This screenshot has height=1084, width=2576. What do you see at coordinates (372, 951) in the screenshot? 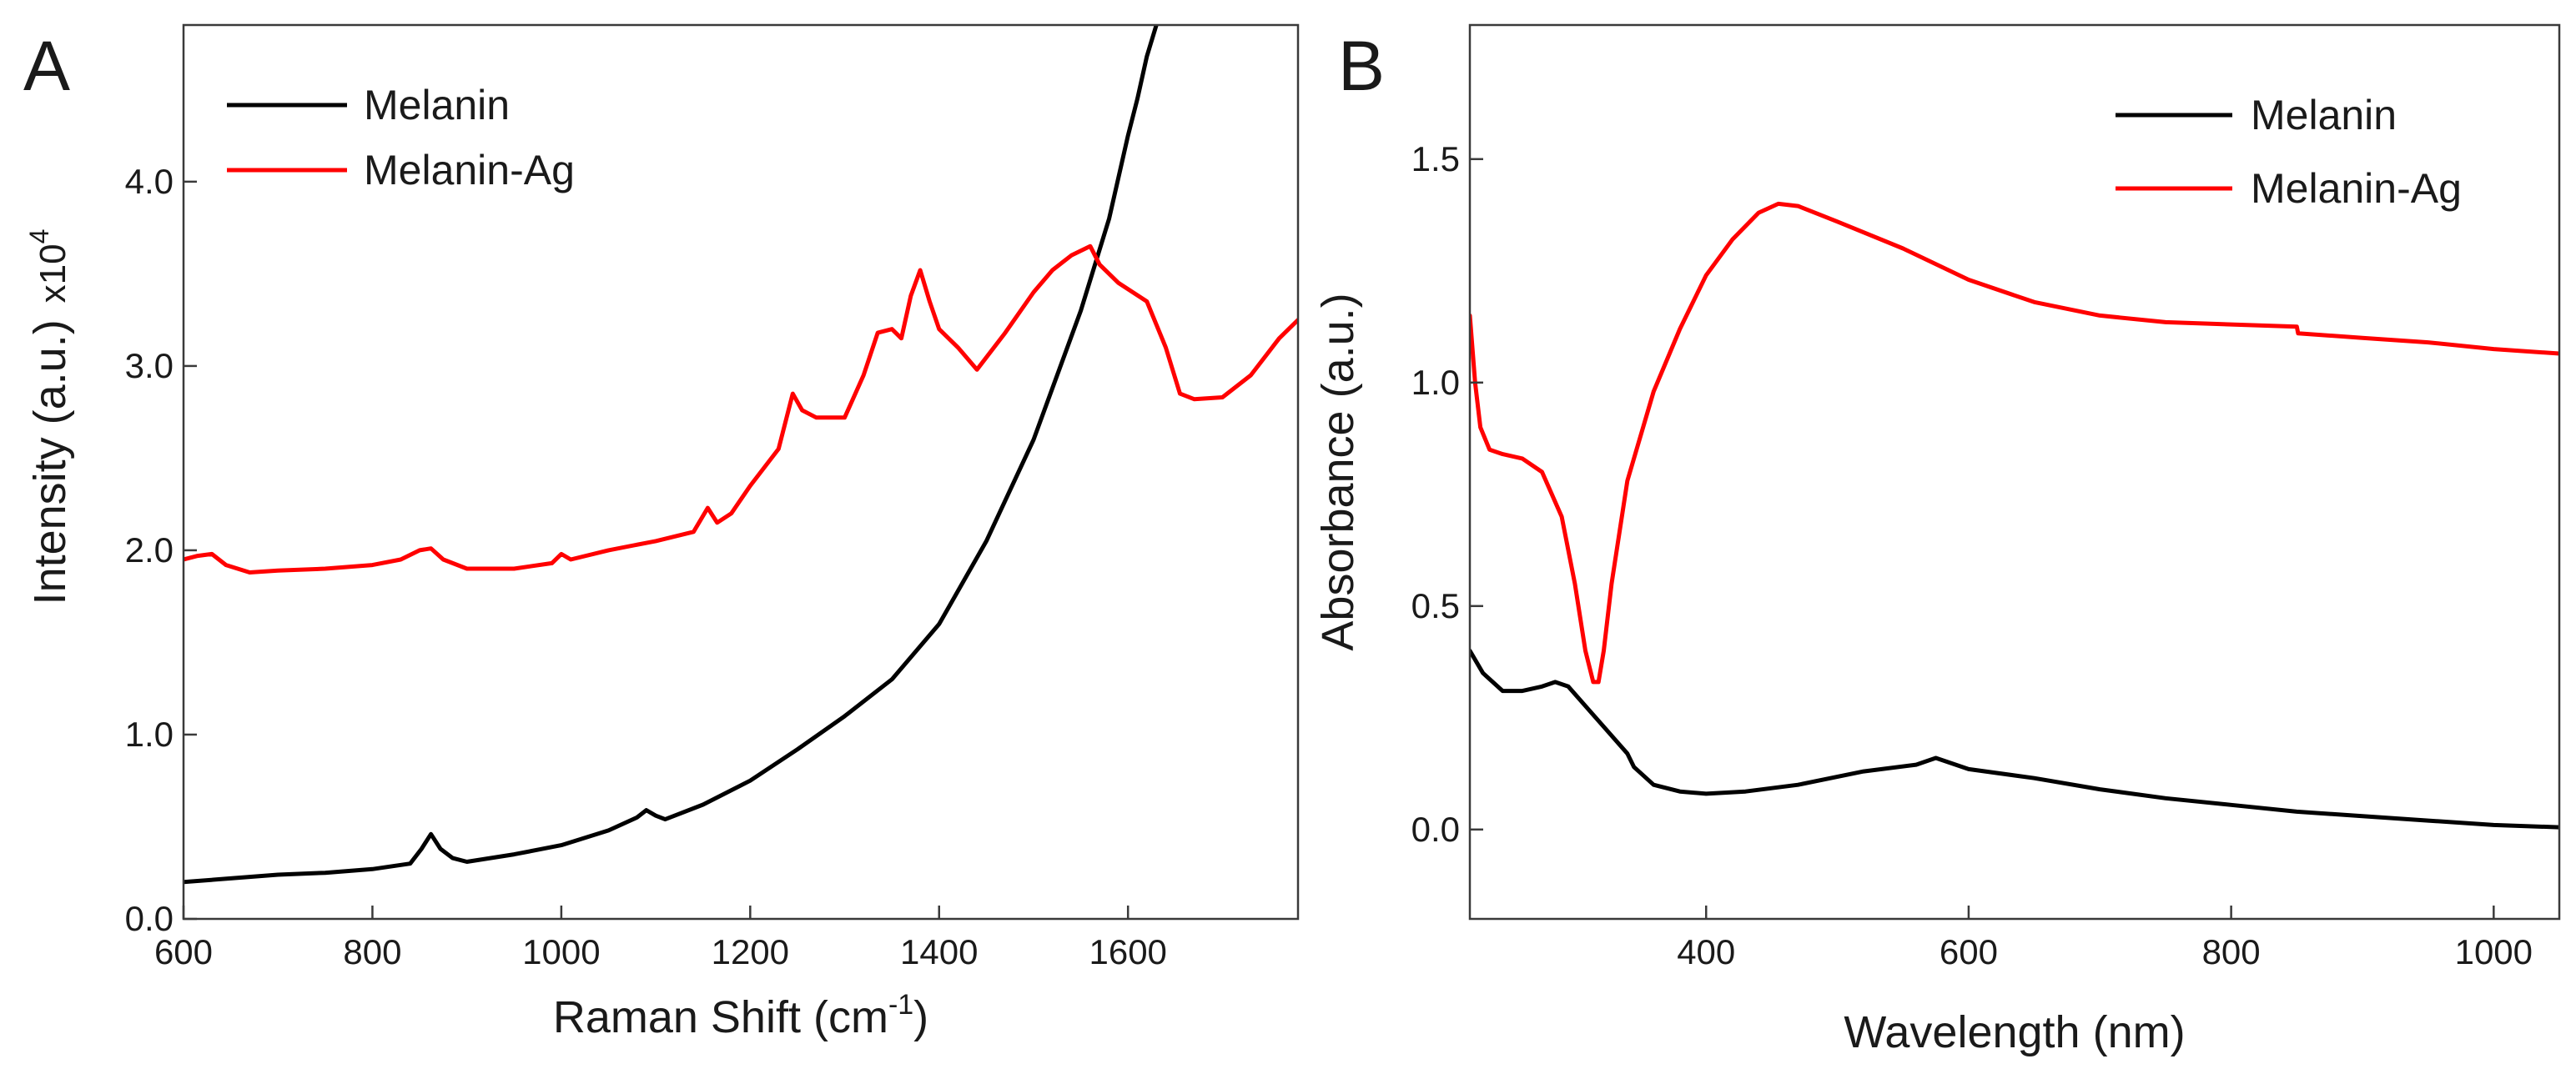
I see `panel-a-x-tick-label: 800` at bounding box center [372, 951].